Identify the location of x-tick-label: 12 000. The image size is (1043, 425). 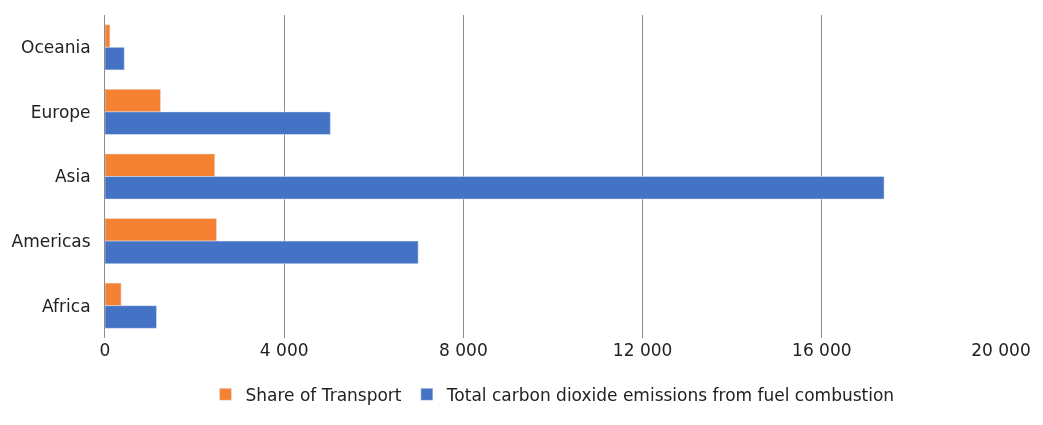
(642, 350).